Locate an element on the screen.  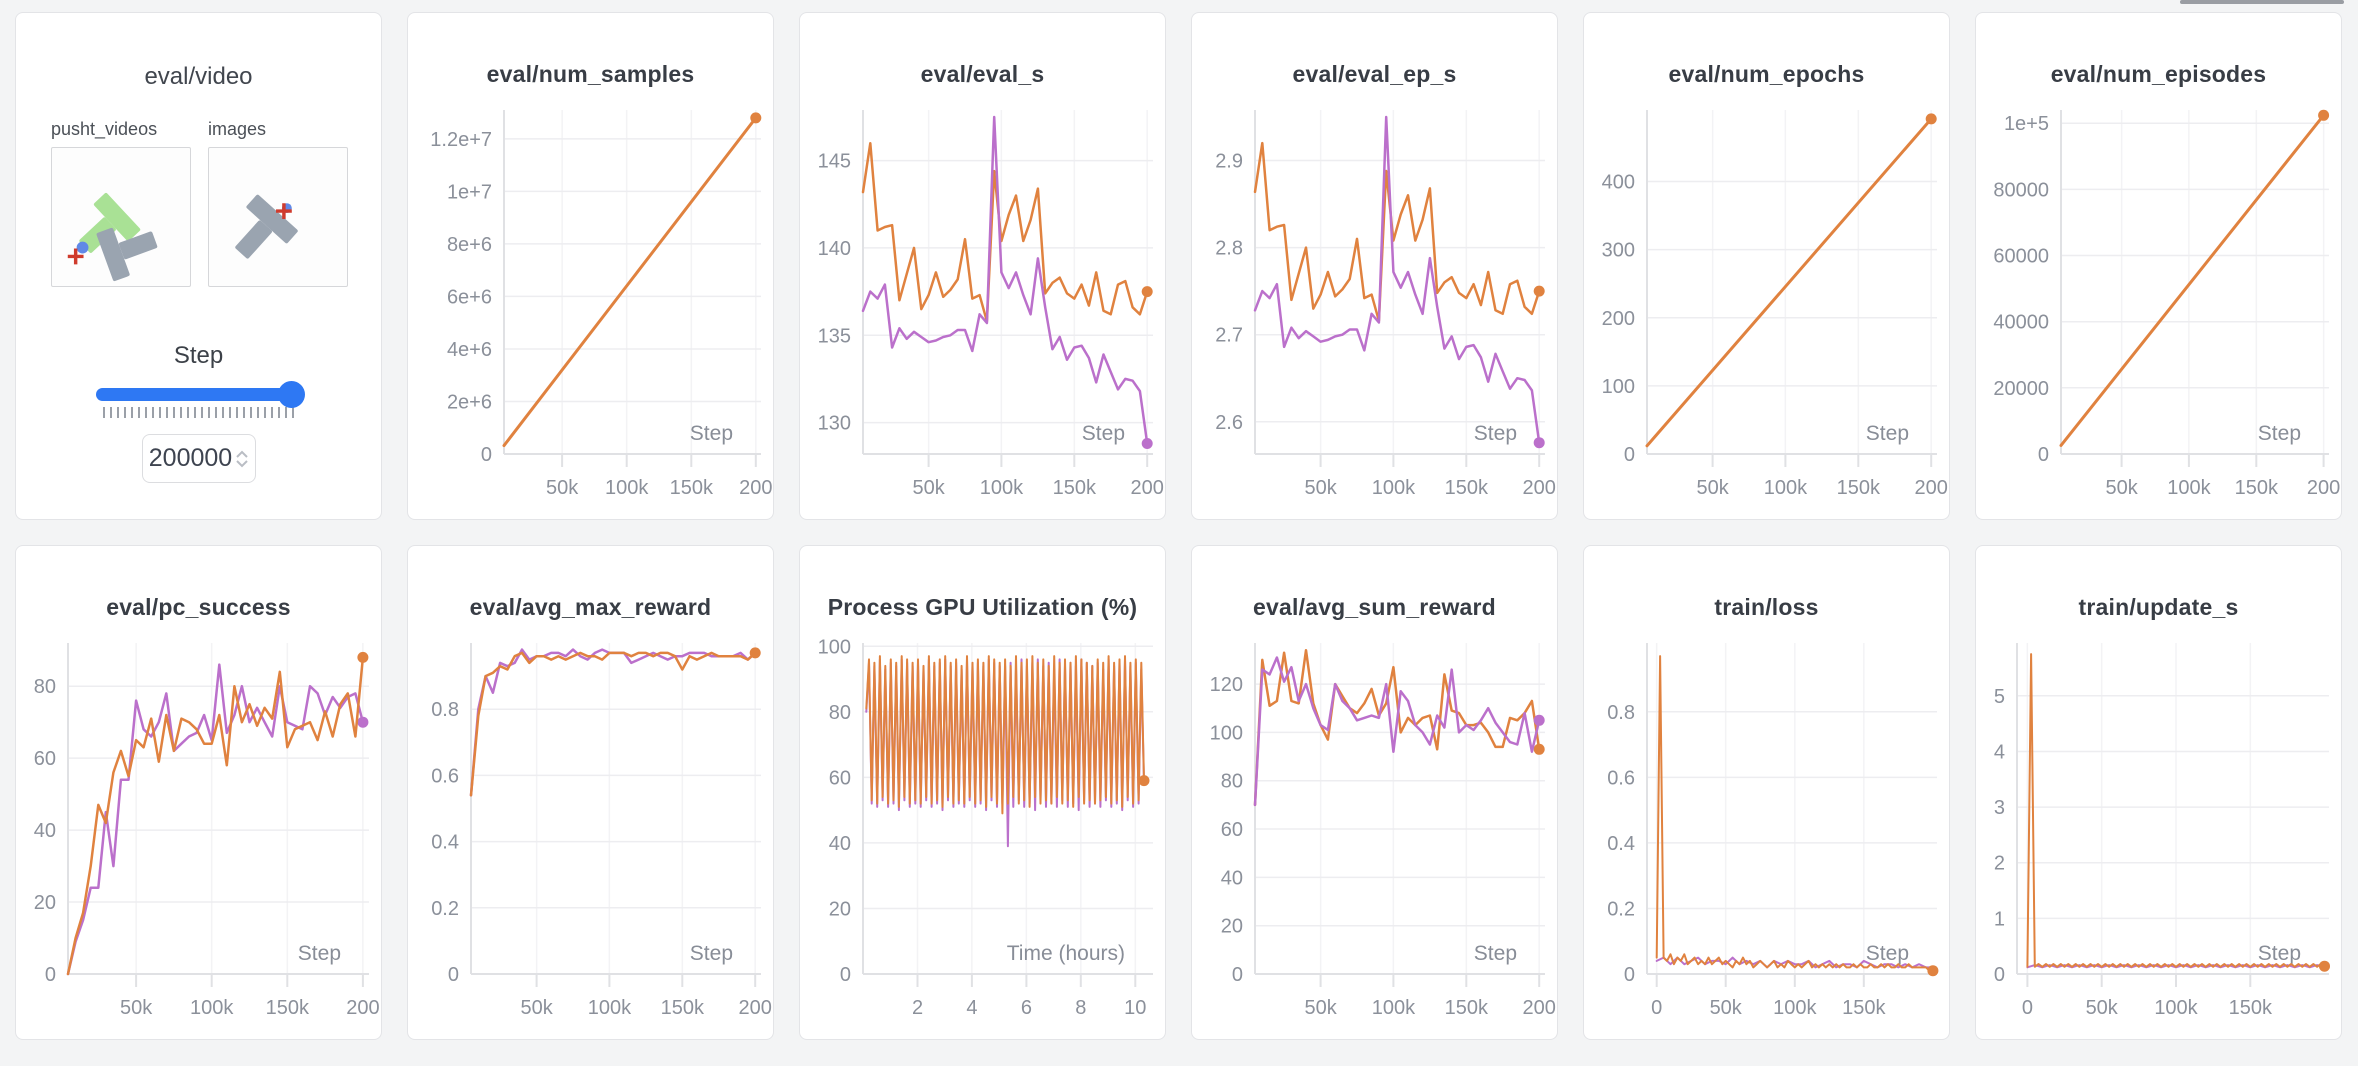
svg-text: 60000 is located at coordinates (2021, 257).